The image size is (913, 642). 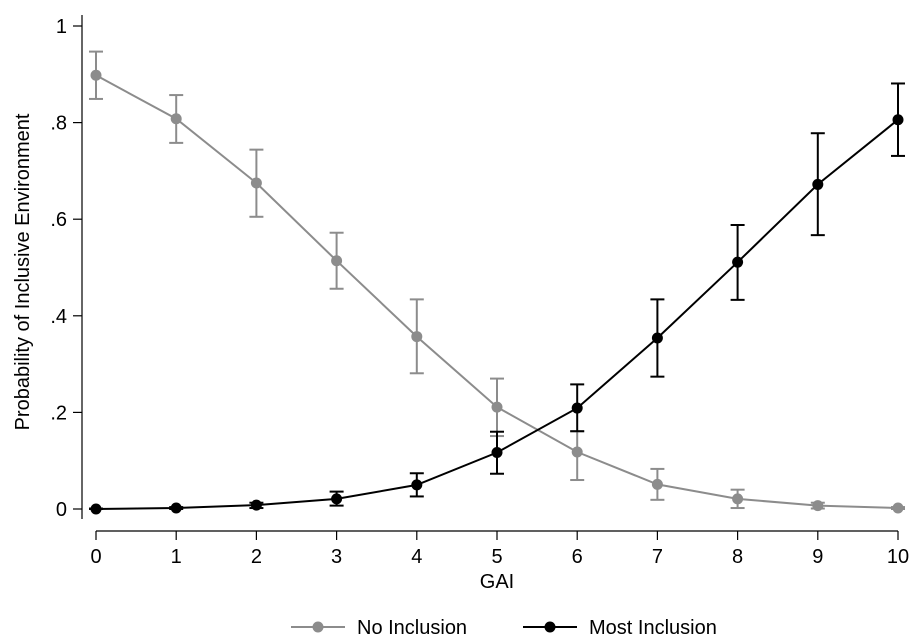 I want to click on x-tick-label: 8, so click(x=737, y=557).